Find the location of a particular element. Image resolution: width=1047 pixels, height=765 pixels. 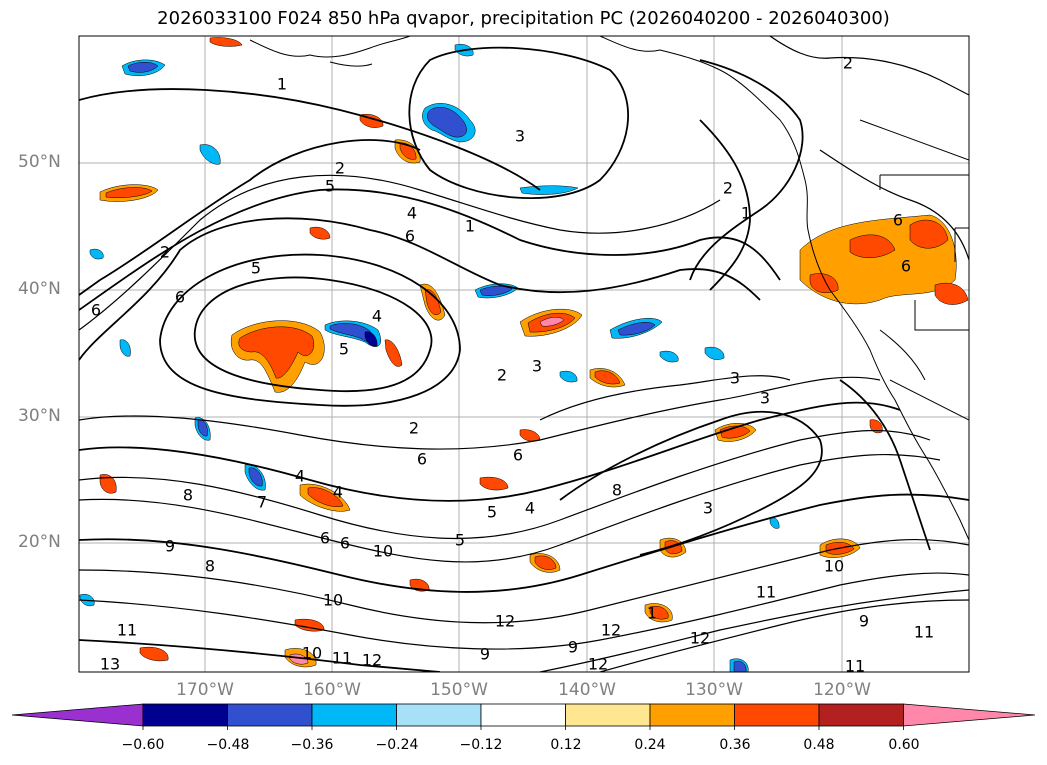

lon-label-170w: 170°W is located at coordinates (205, 690).